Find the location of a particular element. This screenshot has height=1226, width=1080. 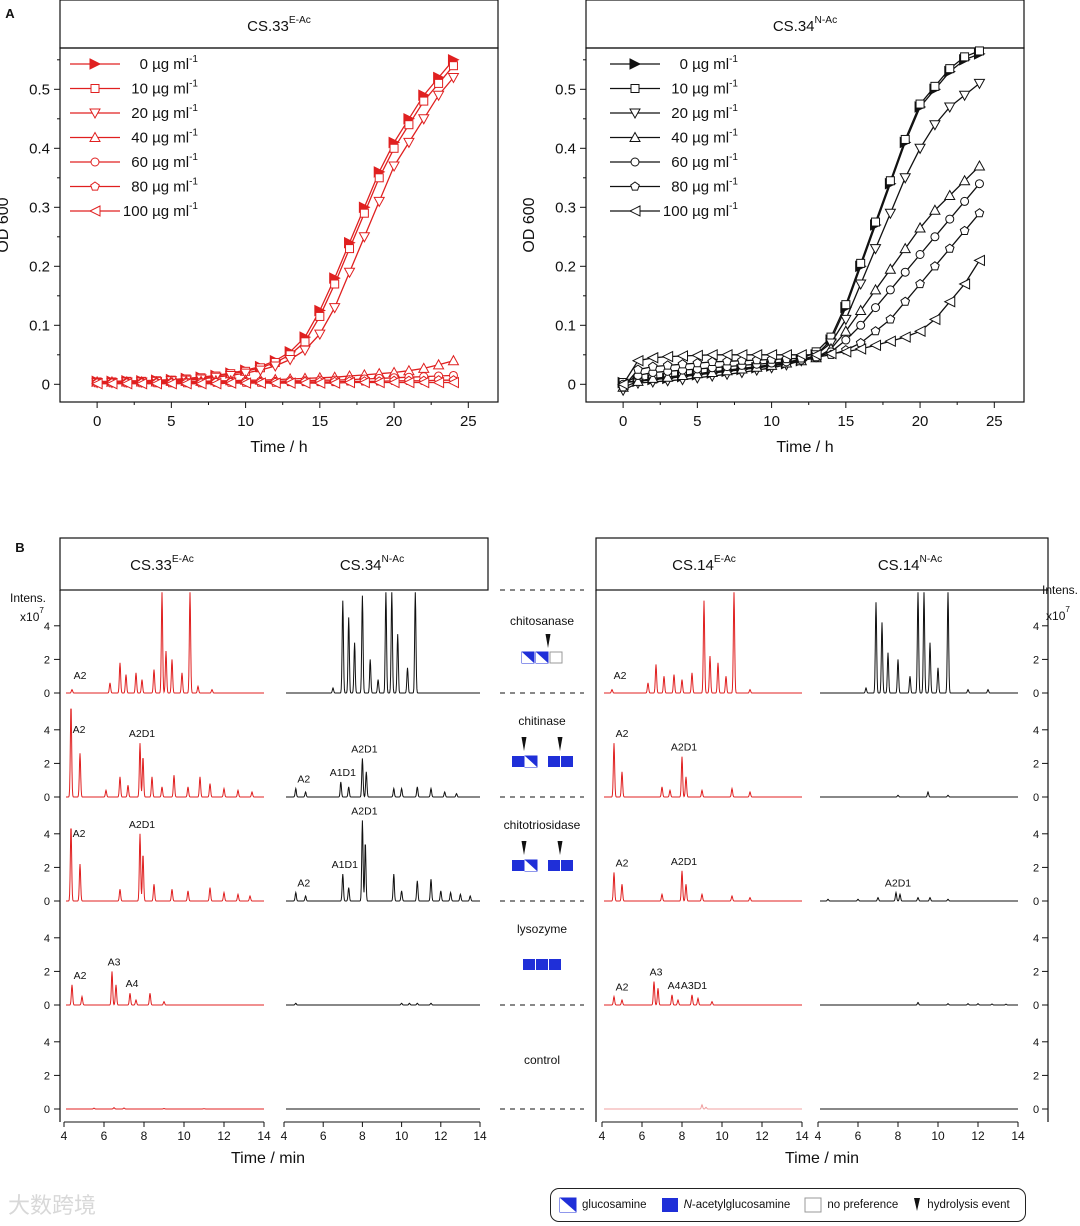

growth-chart-1-legend-label: 20 µg ml-1 is located at coordinates (704, 112).